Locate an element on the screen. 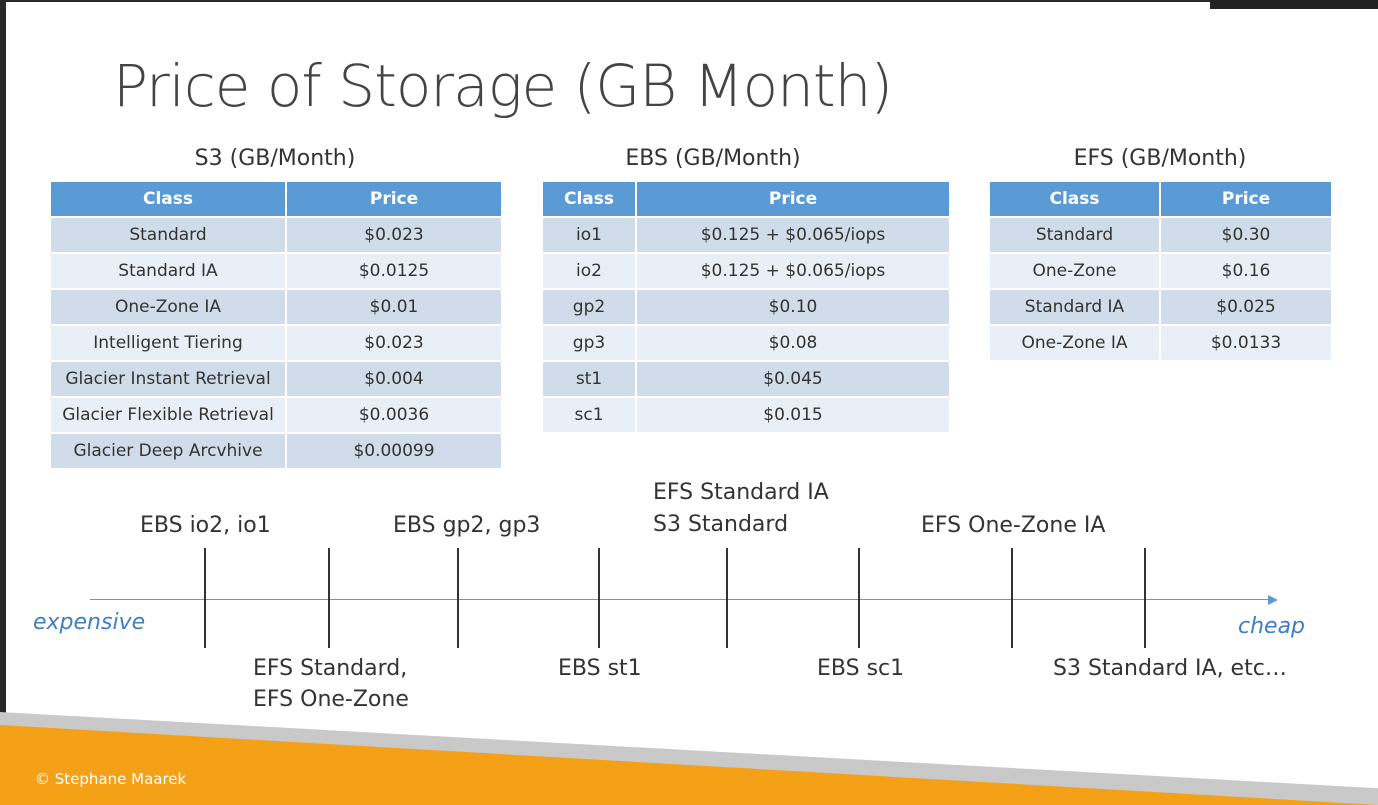 Image resolution: width=1378 pixels, height=805 pixels. price-cell: $0.004 is located at coordinates (394, 379).